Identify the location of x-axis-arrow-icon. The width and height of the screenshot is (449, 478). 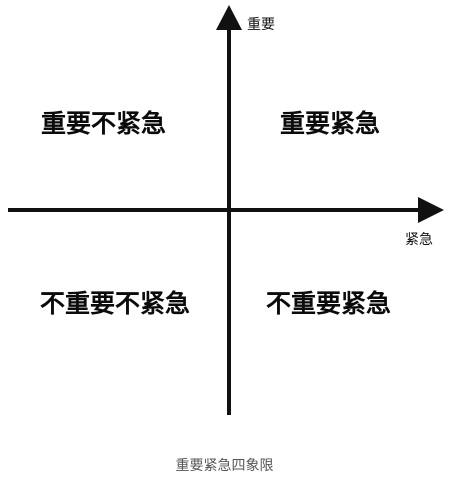
(431, 210).